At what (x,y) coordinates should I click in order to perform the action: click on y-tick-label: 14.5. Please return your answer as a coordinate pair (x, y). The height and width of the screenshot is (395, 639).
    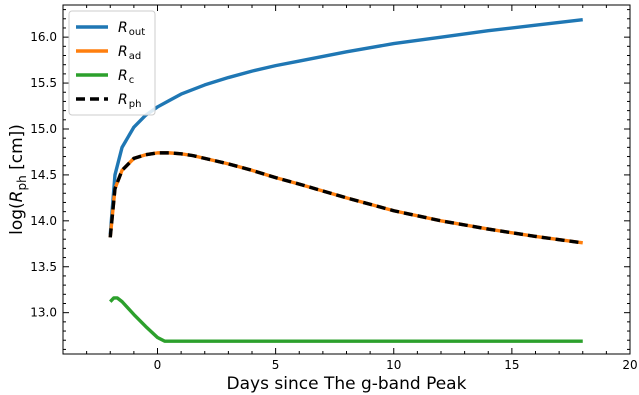
    Looking at the image, I should click on (43, 175).